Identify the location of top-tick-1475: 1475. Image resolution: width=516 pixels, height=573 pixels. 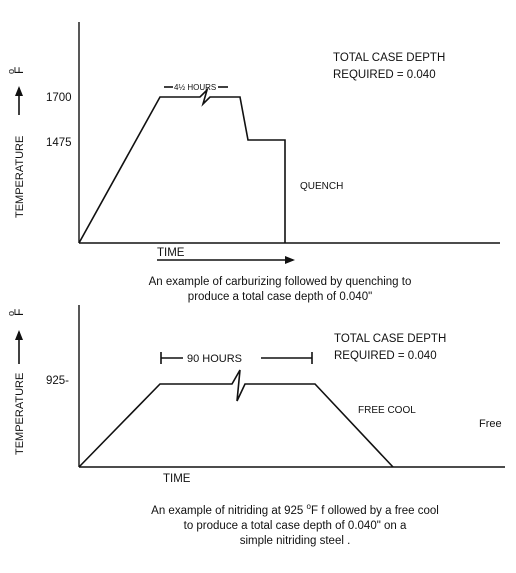
(59, 143).